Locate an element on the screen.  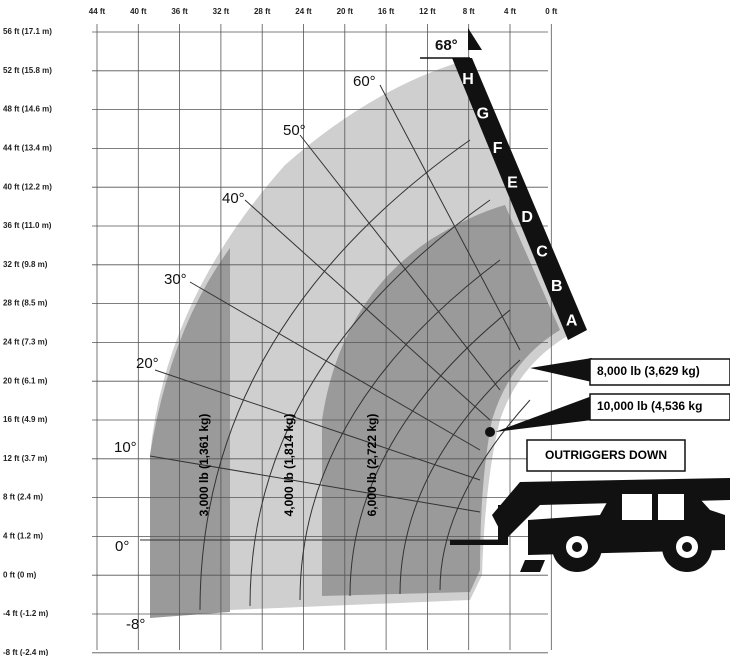
boom is located at coordinates (519, 199).